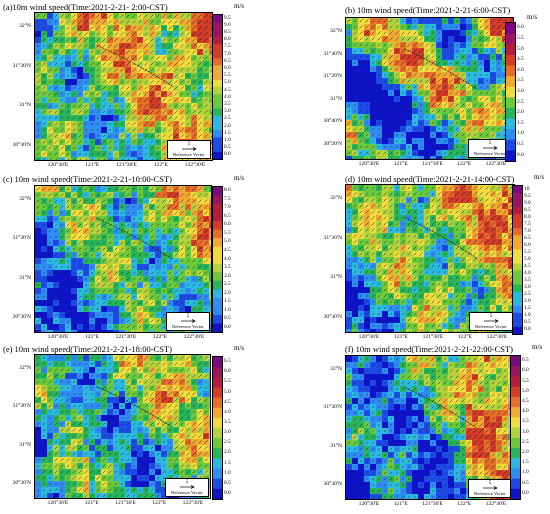 This screenshot has height=514, width=550. What do you see at coordinates (332, 144) in the screenshot?
I see `latitude-tick-label: 30°20'N` at bounding box center [332, 144].